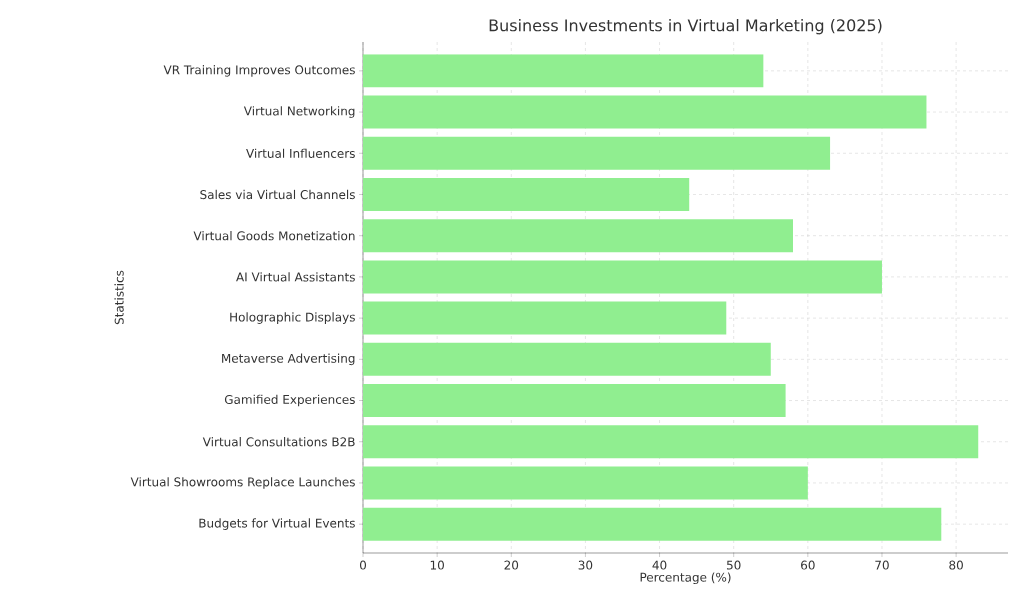  I want to click on x-axis-title: Percentage (%), so click(685, 578).